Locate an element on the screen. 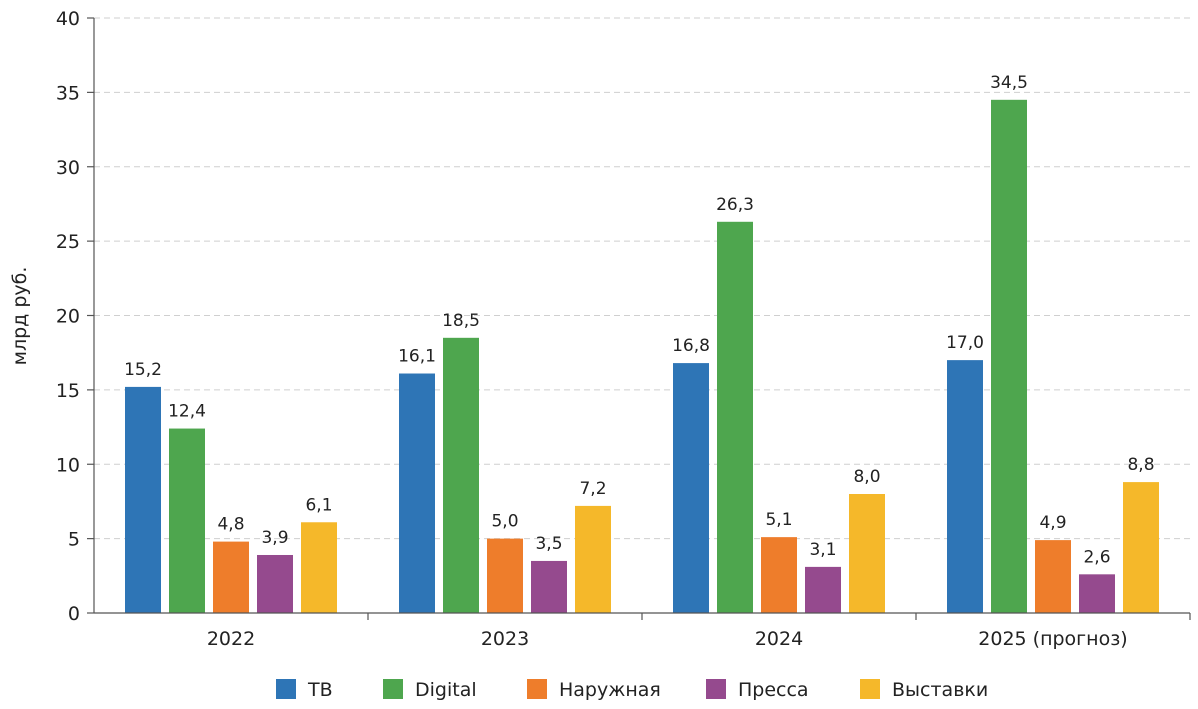 This screenshot has width=1198, height=709. data-label: 2,6 is located at coordinates (1096, 557).